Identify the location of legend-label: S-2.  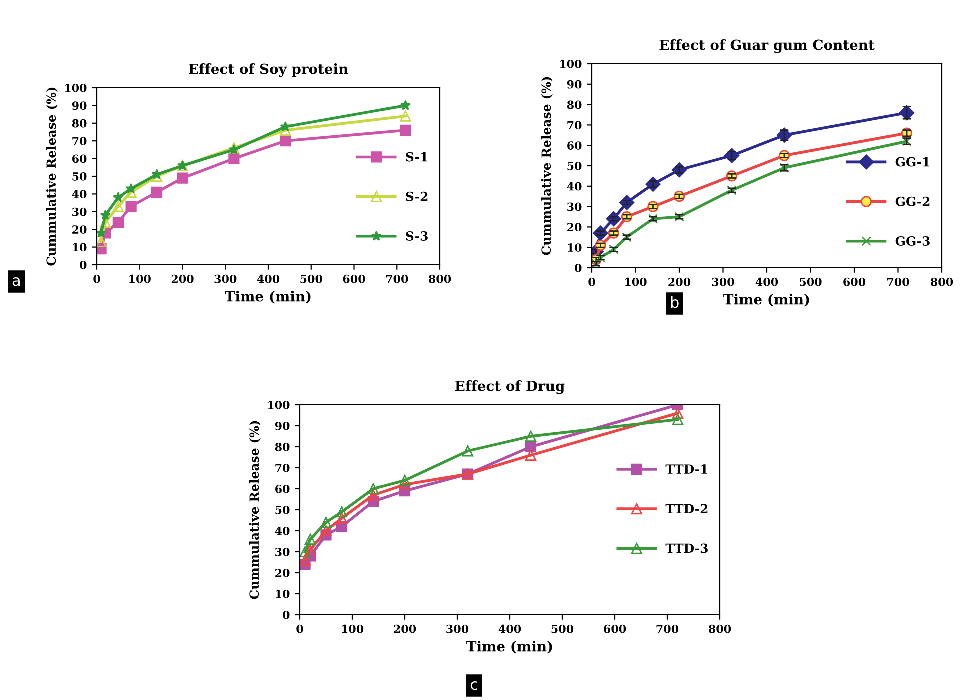
(417, 197).